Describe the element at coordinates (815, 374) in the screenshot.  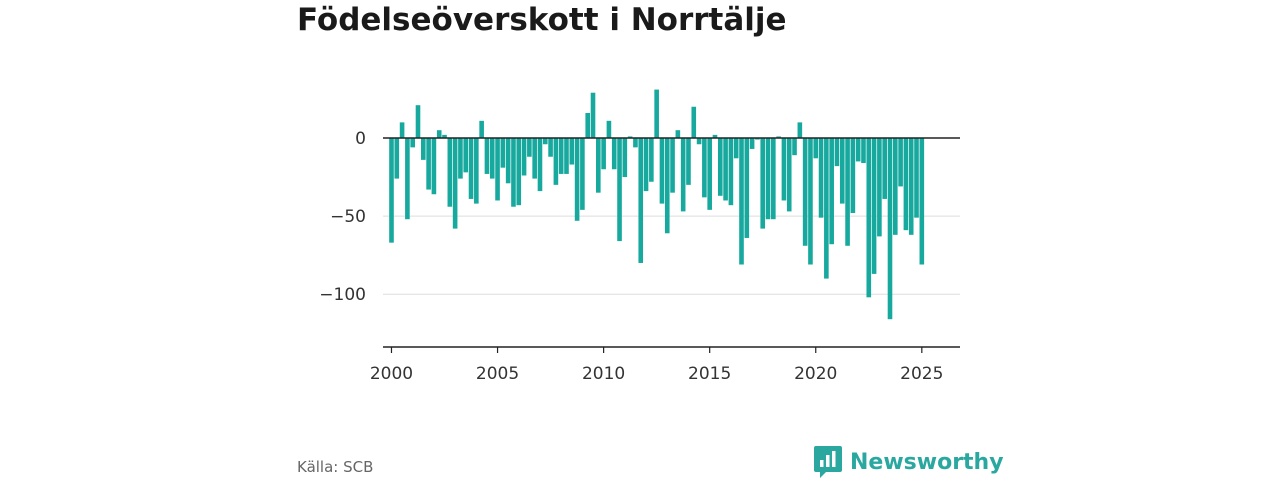
I see `x-tick-label: 2020` at that location.